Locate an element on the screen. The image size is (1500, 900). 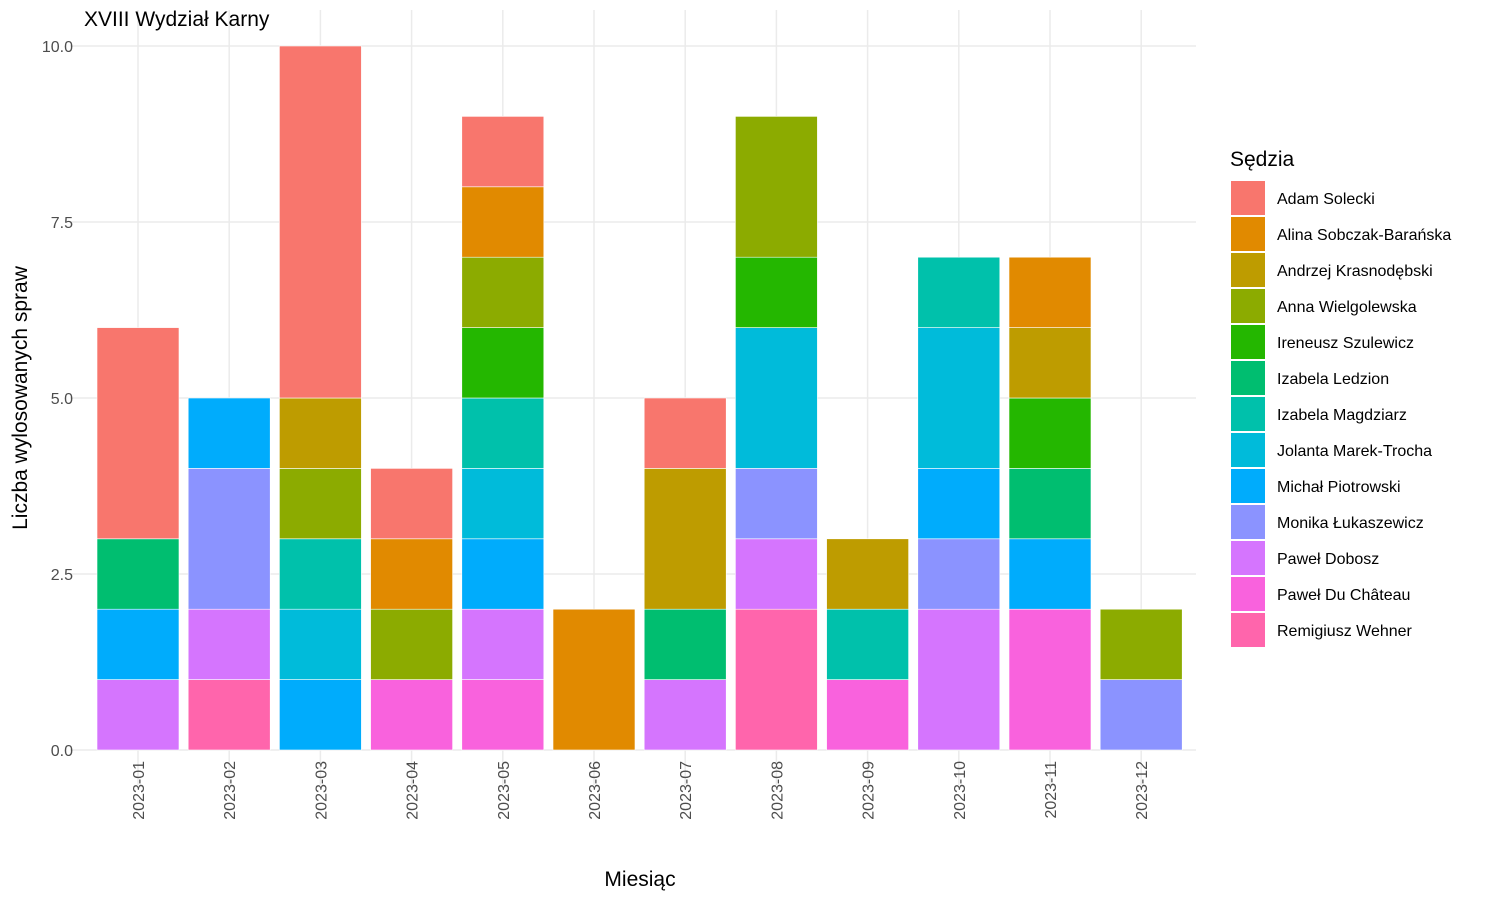
x-axis-title: Miesiąc is located at coordinates (639, 879).